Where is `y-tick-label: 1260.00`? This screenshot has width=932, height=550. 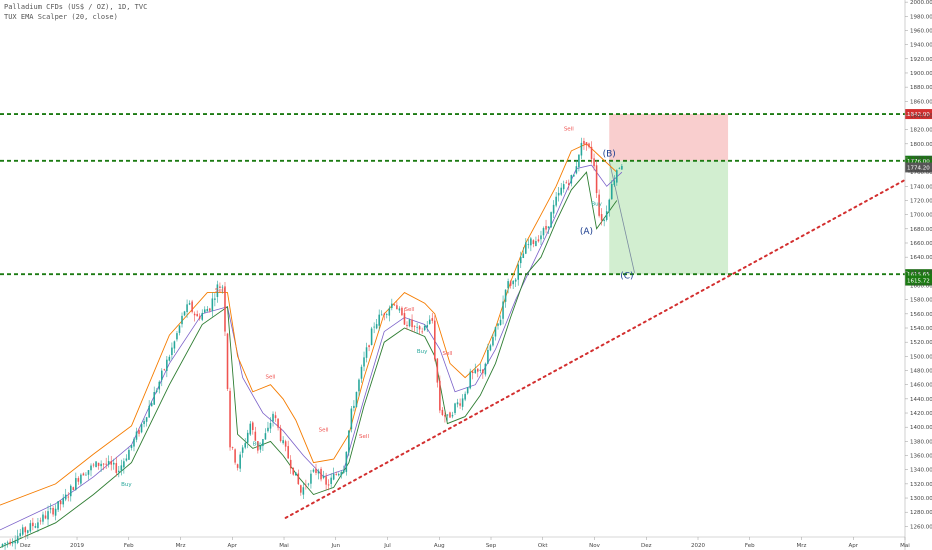 y-tick-label: 1260.00 is located at coordinates (921, 527).